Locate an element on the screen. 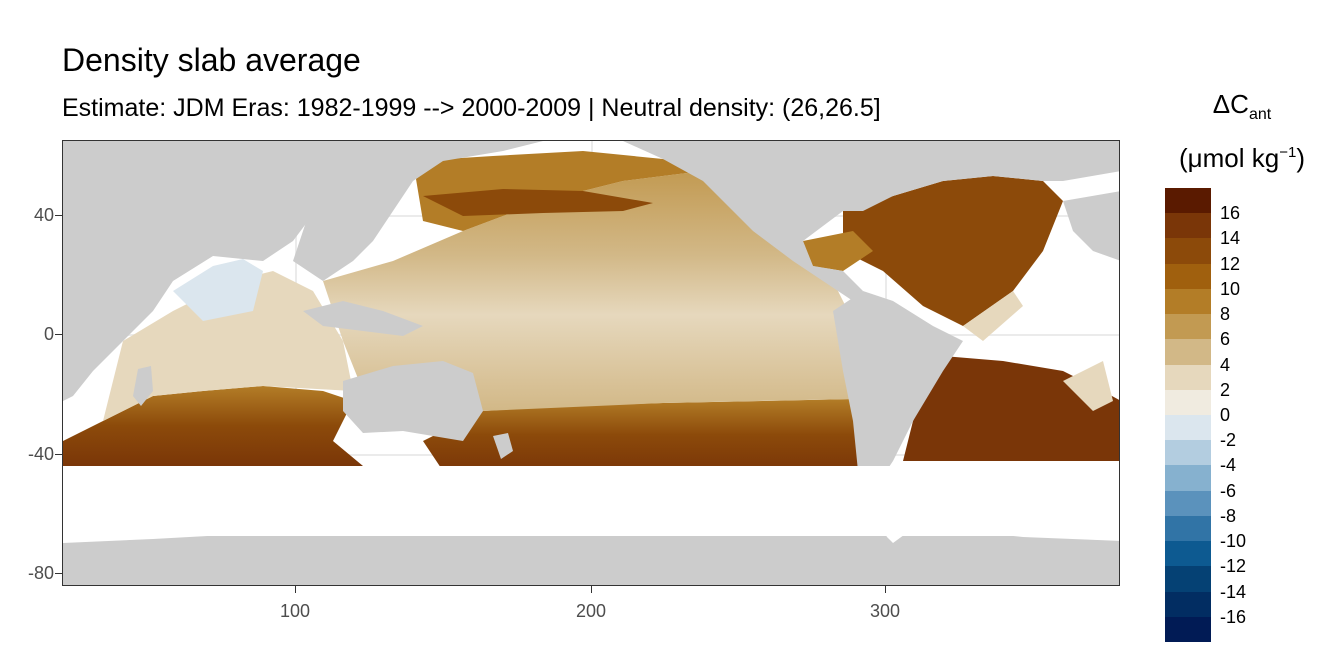 The image size is (1344, 672). legend-label: 4 is located at coordinates (1225, 364).